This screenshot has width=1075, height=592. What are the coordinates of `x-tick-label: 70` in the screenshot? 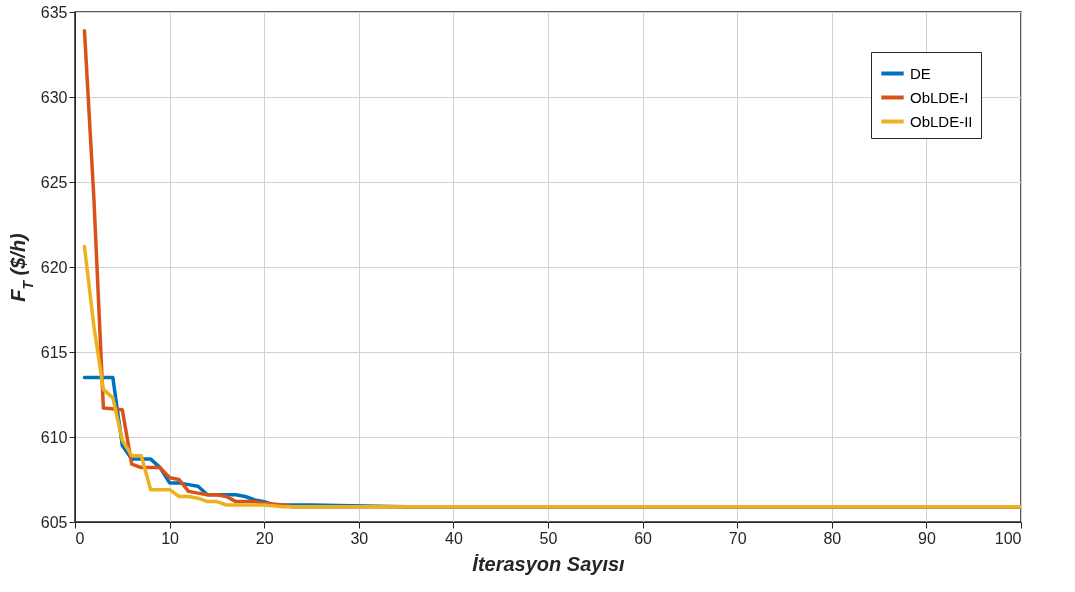 It's located at (737, 538).